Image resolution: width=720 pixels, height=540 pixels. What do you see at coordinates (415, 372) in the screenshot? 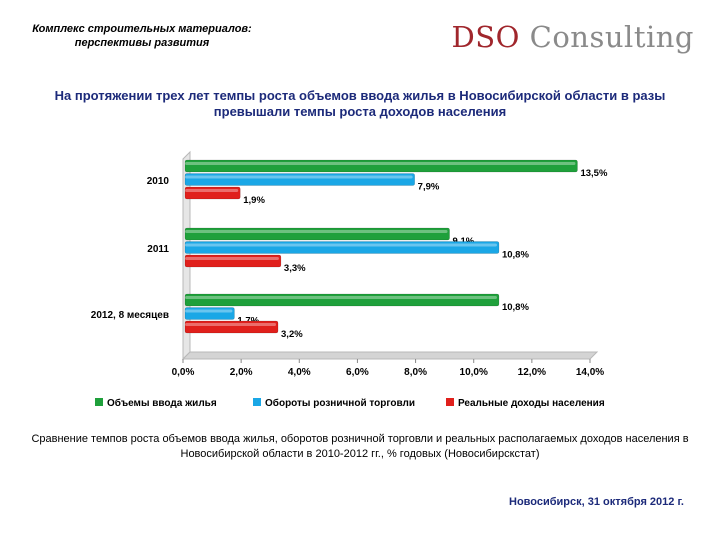
I see `x-tick-label: 8,0%` at bounding box center [415, 372].